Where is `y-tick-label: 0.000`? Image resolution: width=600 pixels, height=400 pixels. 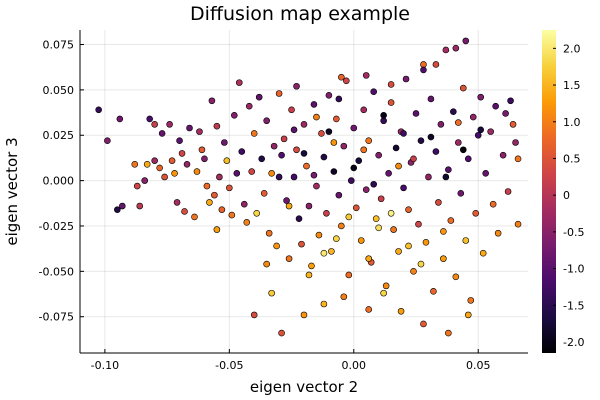 y-tick-label: 0.000 is located at coordinates (59, 181).